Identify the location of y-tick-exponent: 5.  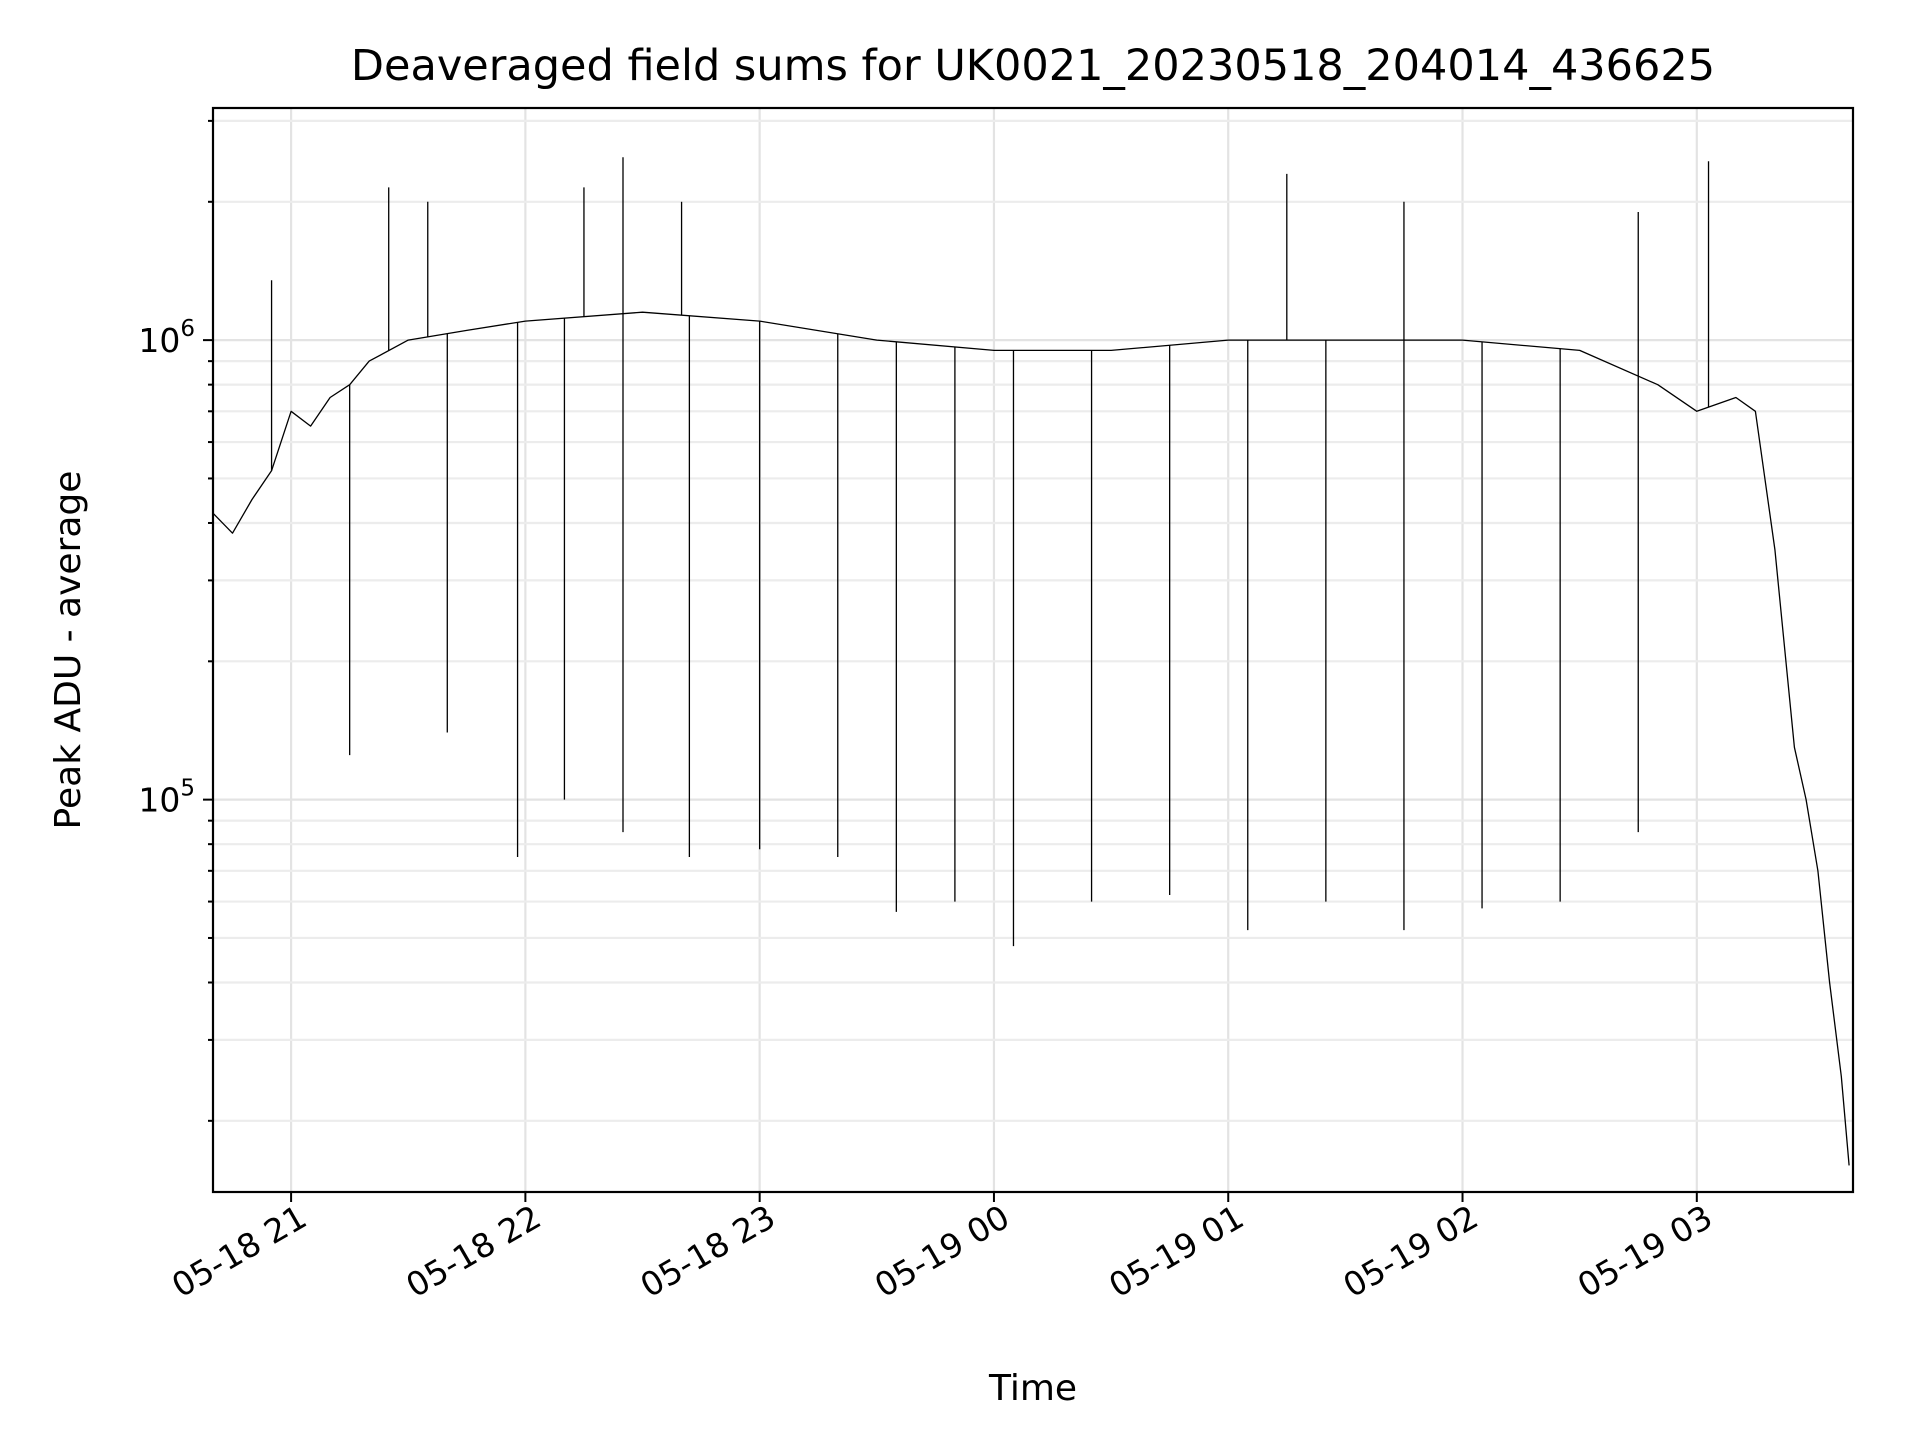
(187, 789).